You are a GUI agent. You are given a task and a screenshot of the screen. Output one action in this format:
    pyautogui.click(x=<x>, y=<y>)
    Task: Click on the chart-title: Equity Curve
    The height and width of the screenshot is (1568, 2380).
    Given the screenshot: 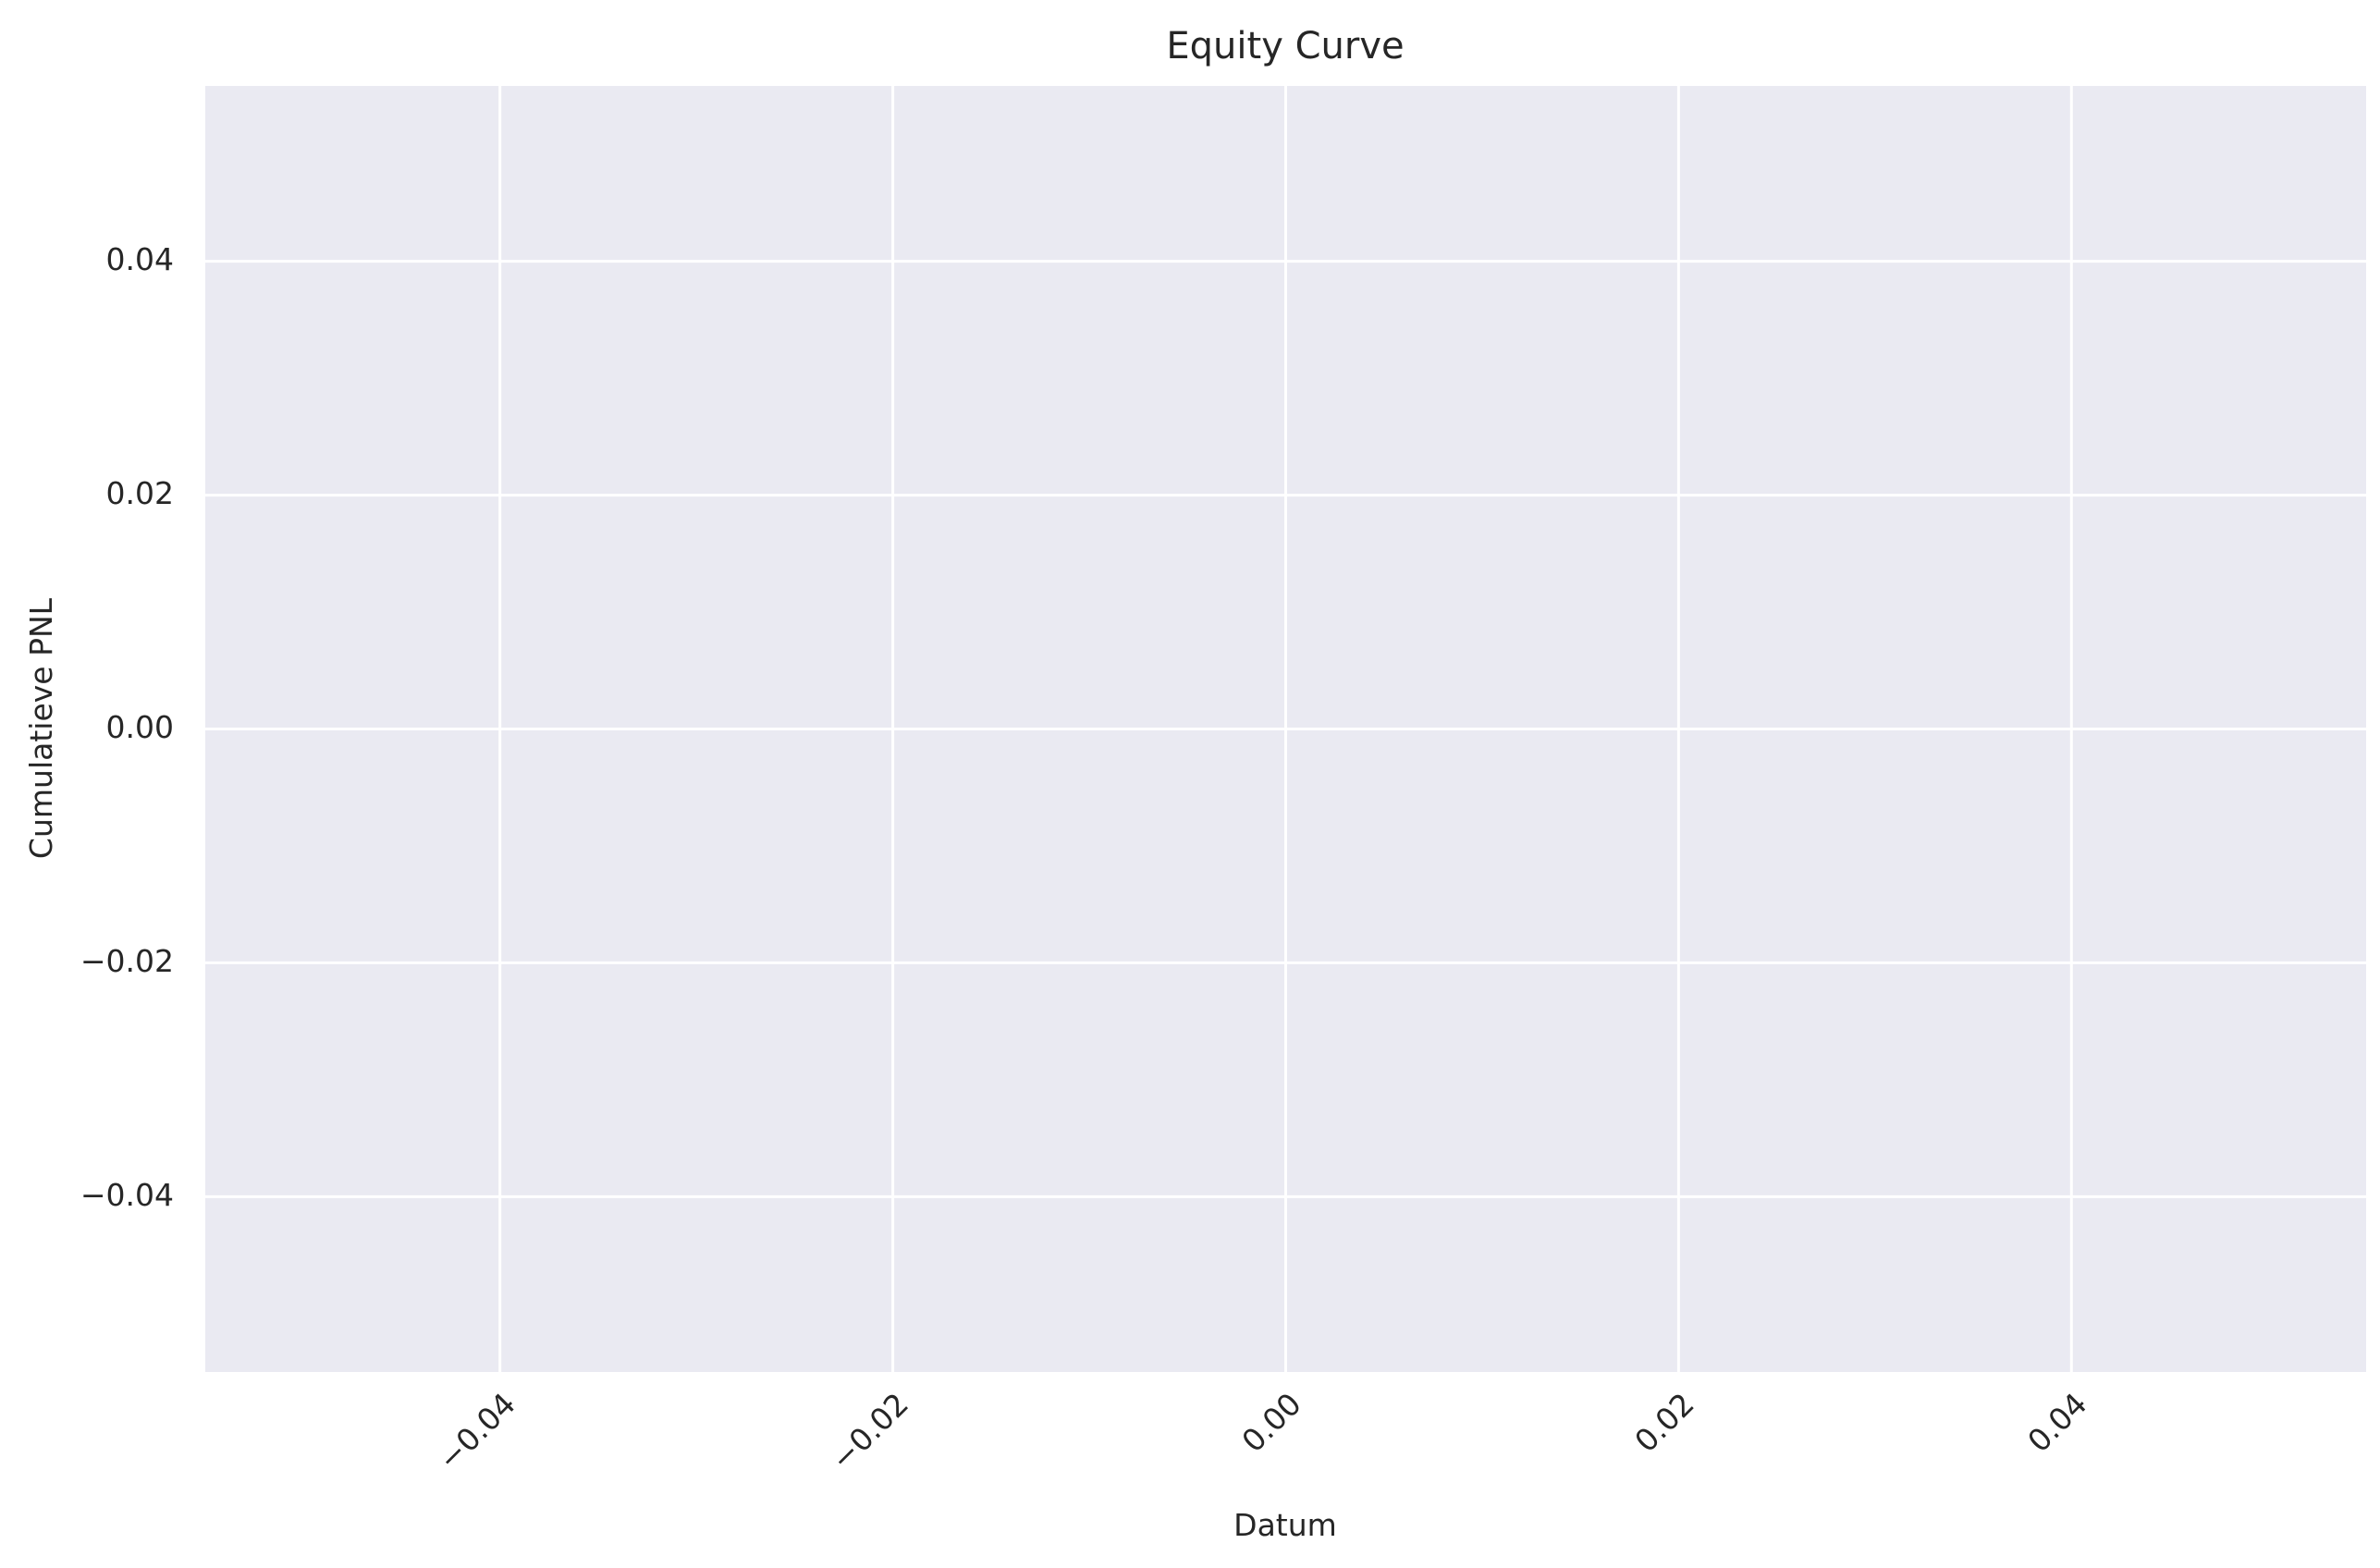 What is the action you would take?
    pyautogui.click(x=1285, y=46)
    